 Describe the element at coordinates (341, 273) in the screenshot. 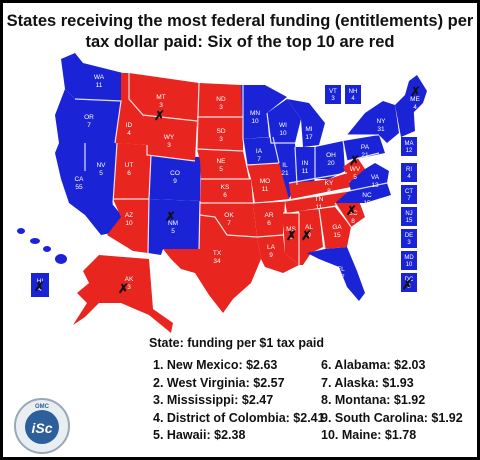

I see `state-label-fl: FL 27` at that location.